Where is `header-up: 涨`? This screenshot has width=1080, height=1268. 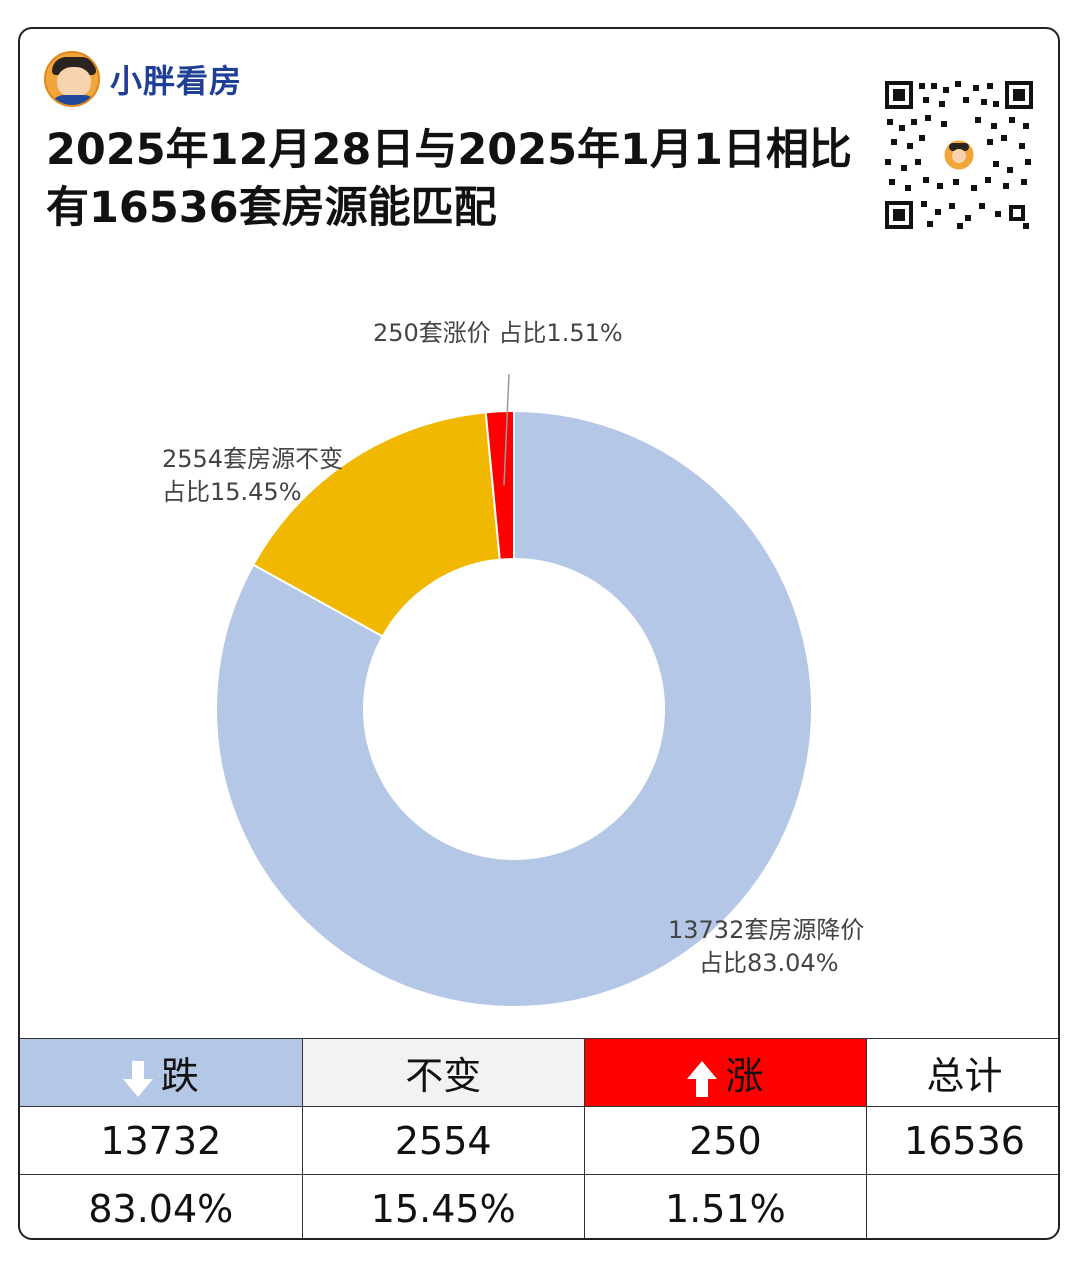 header-up: 涨 is located at coordinates (725, 1072).